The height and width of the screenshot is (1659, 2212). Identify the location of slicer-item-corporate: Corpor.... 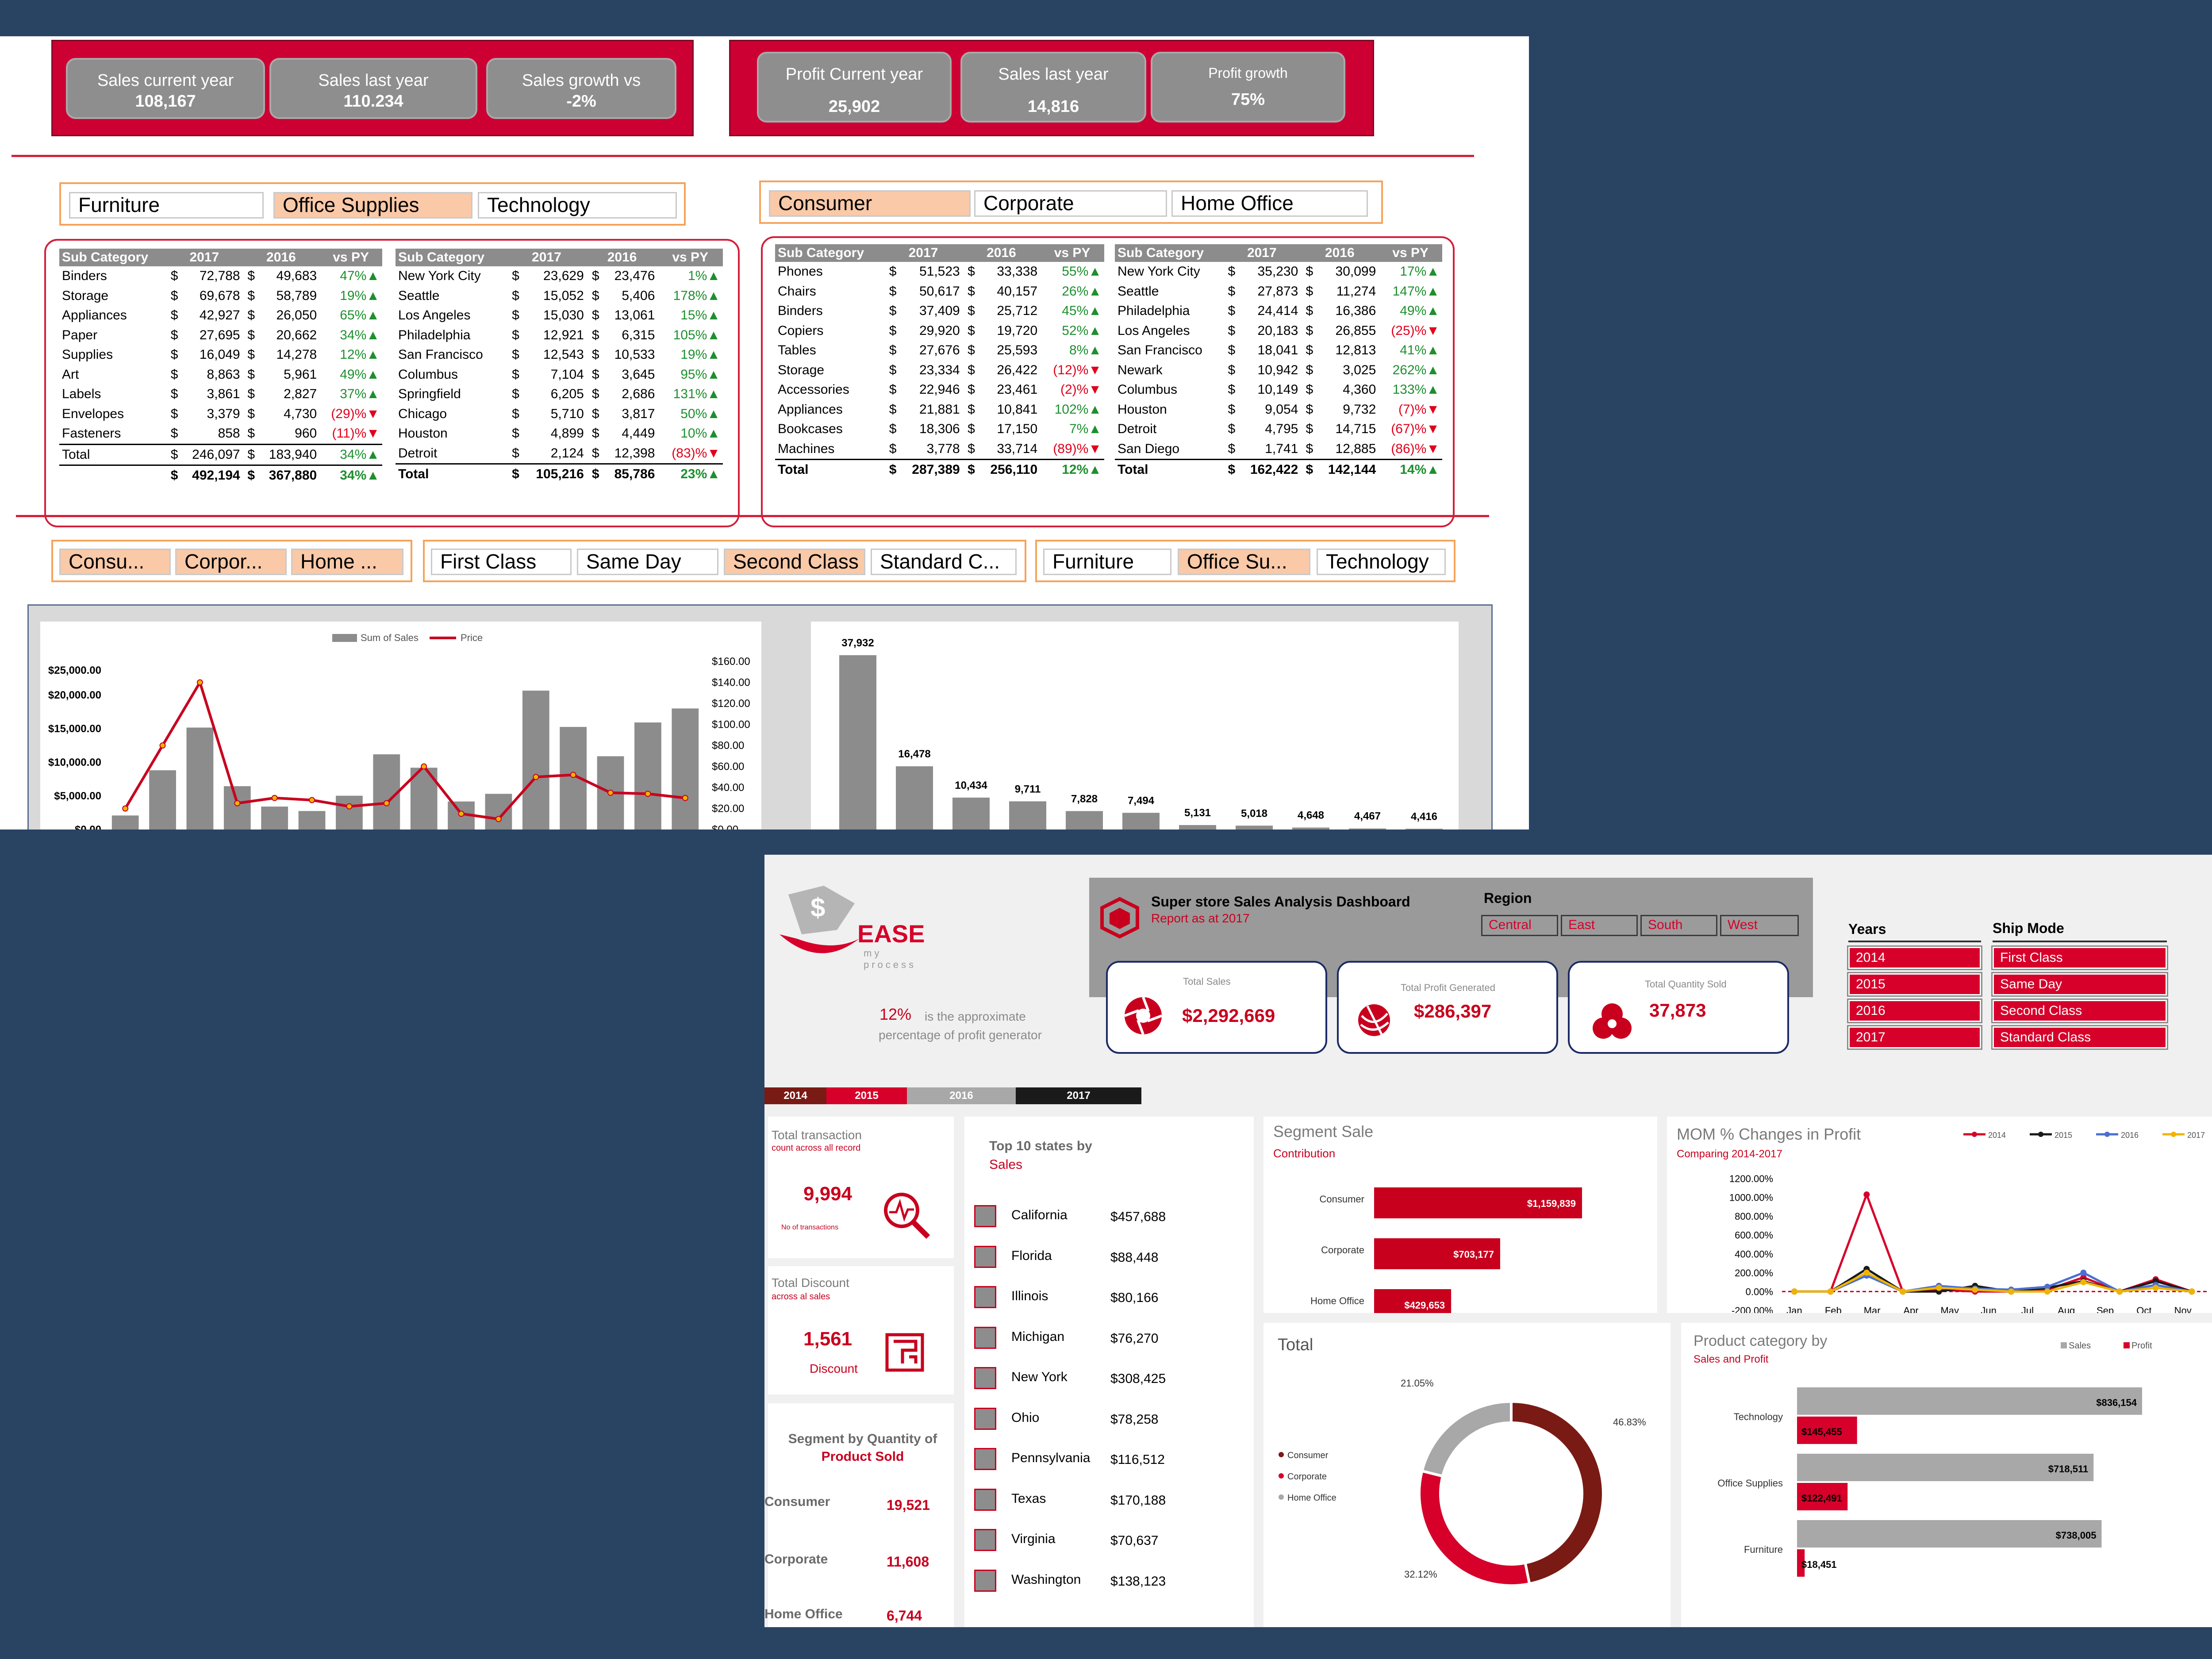
(231, 562).